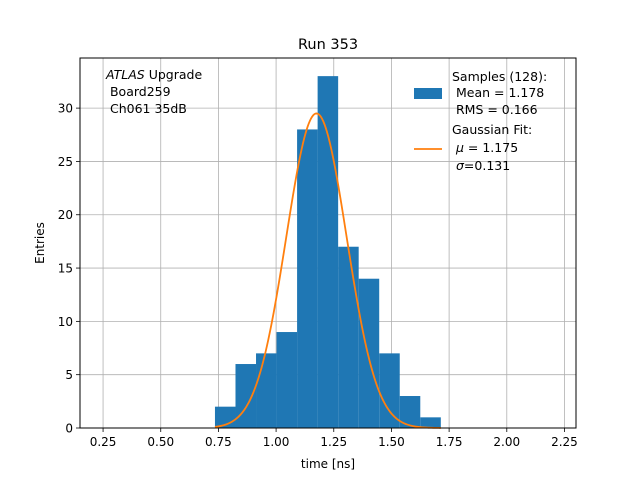 This screenshot has height=480, width=640. I want to click on legend-fit-mu: μ = 1.175, so click(485, 147).